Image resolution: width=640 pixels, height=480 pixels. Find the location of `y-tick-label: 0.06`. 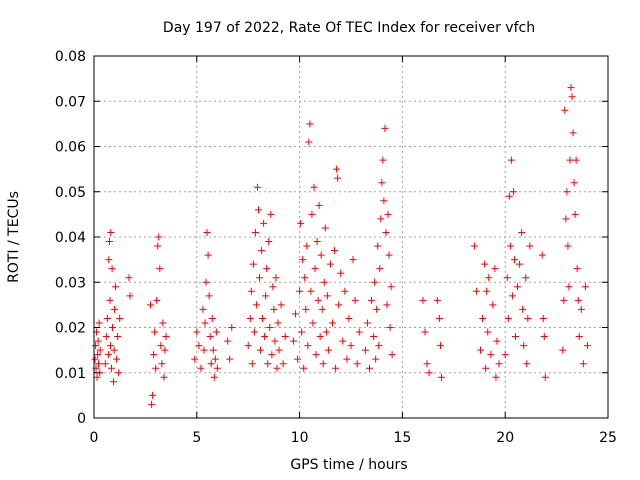

y-tick-label: 0.06 is located at coordinates (70, 148).